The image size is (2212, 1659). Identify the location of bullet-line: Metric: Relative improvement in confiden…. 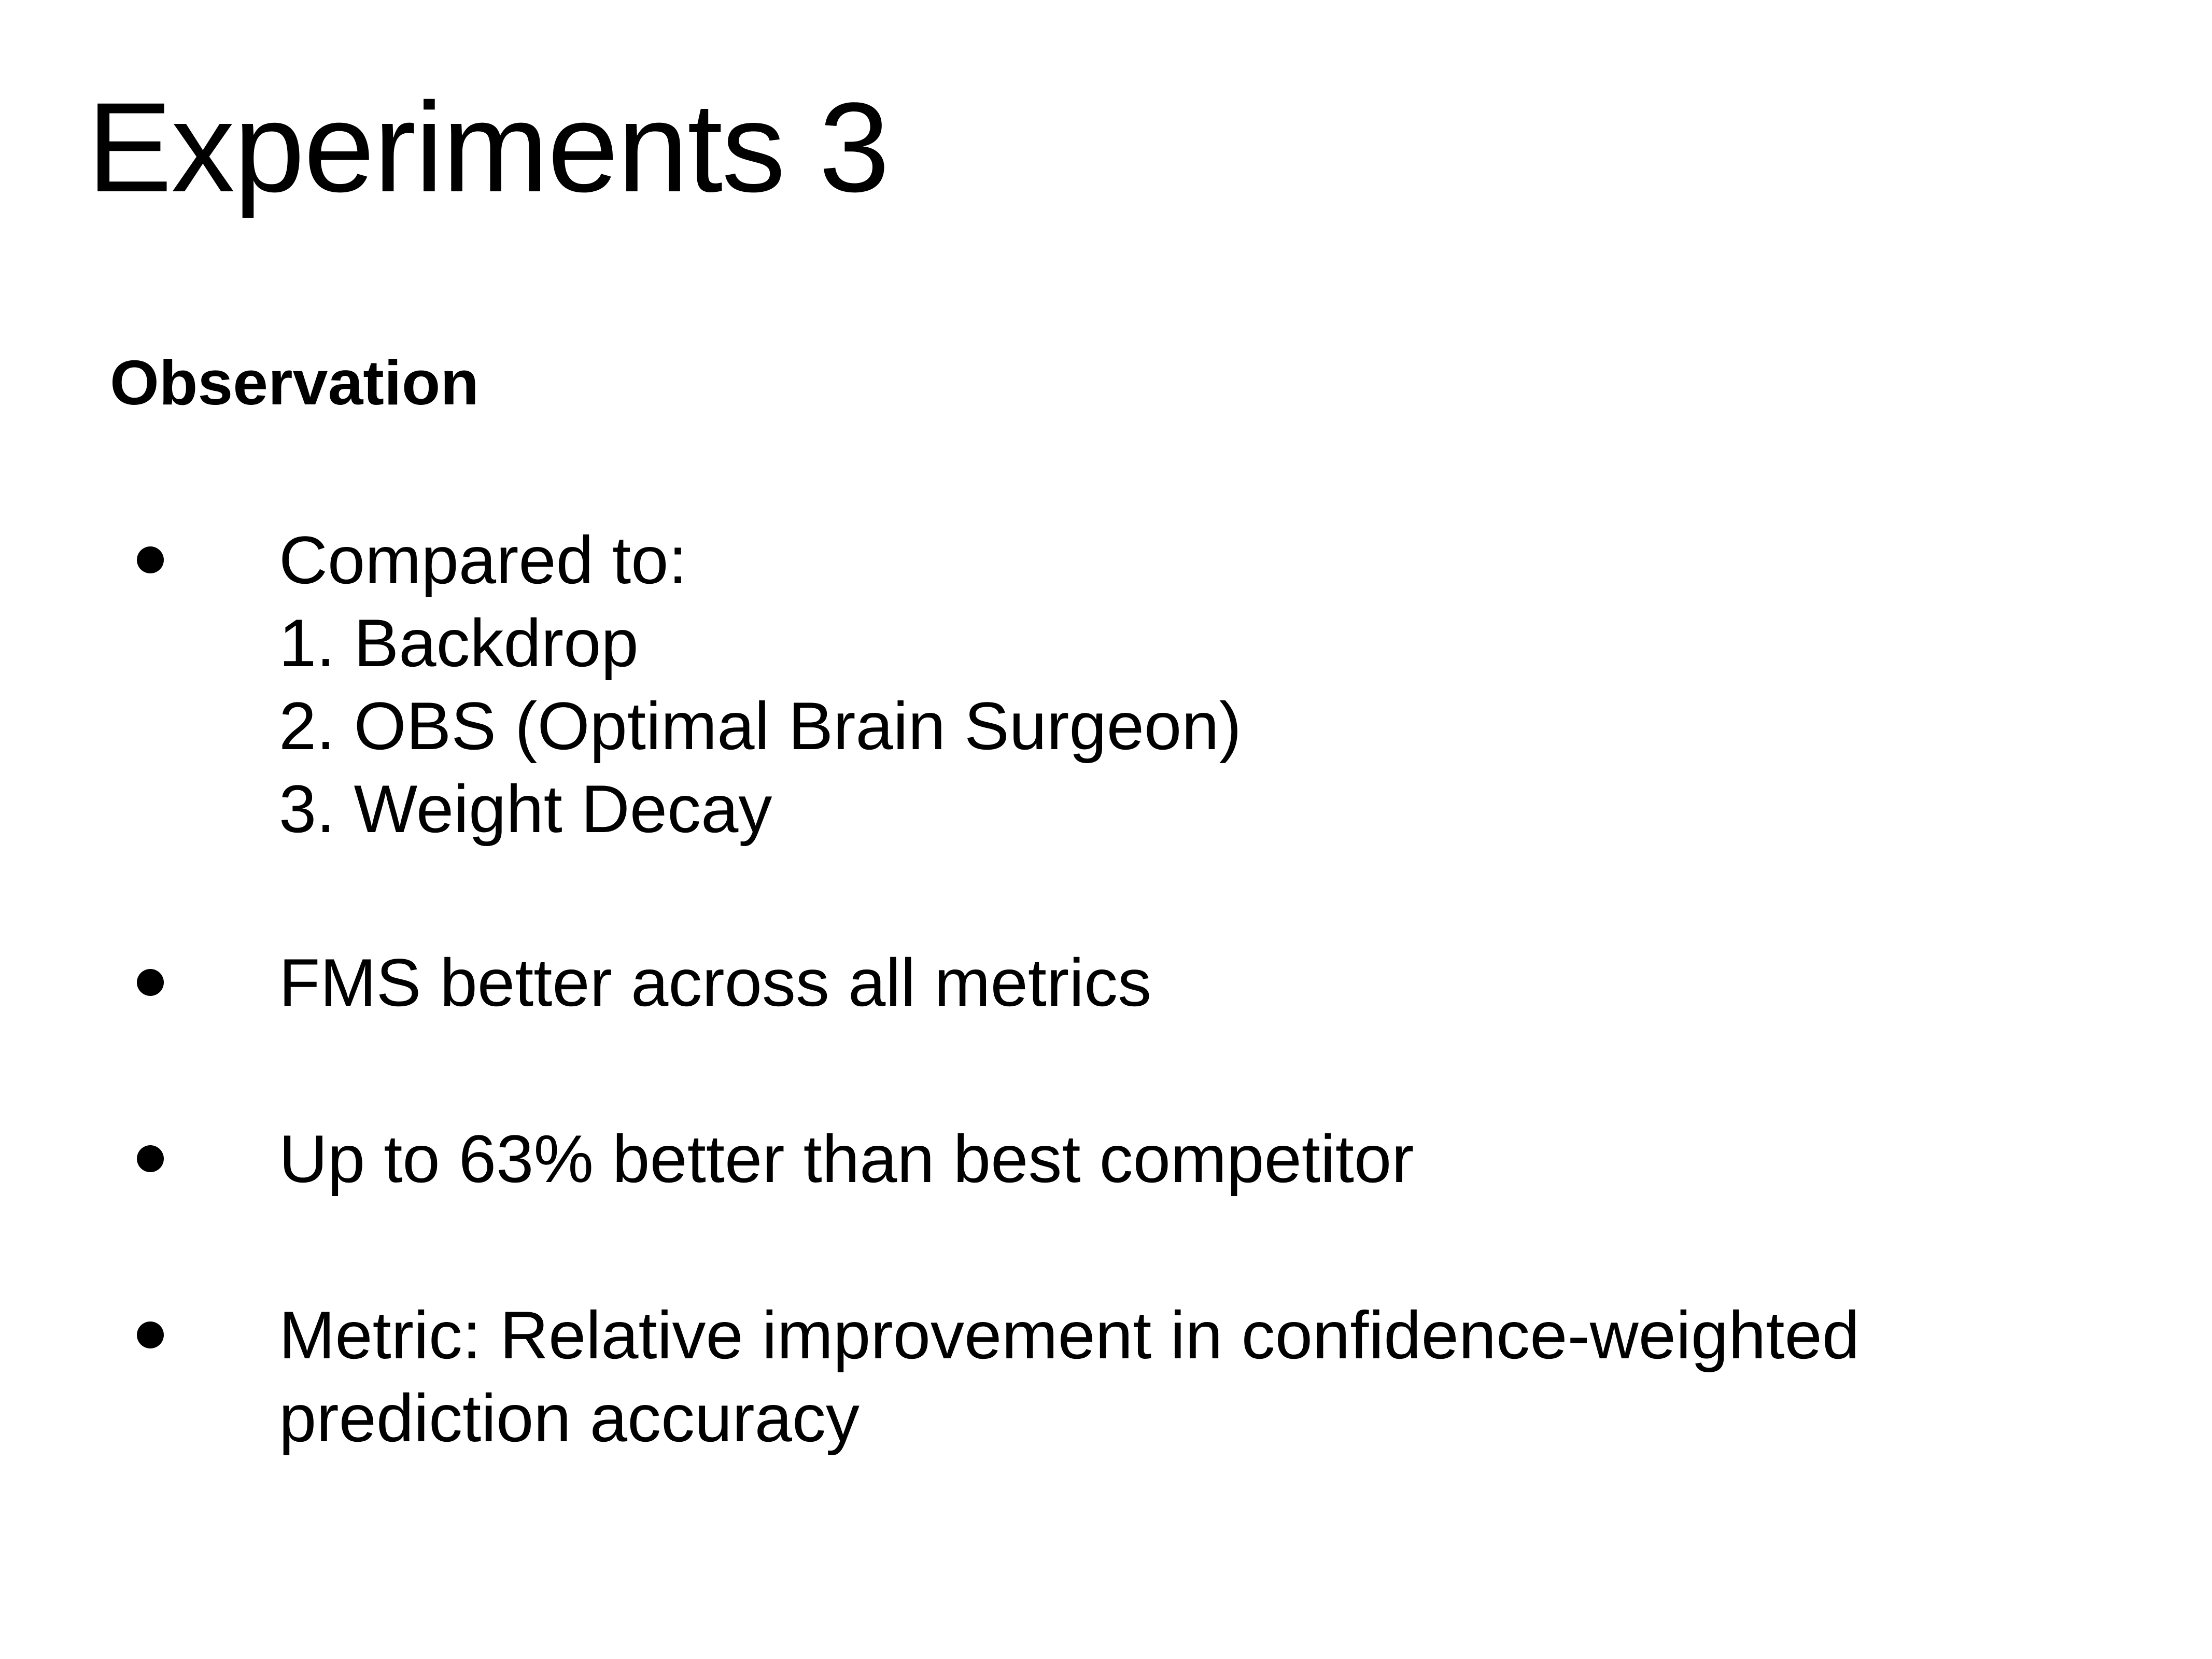
(1069, 1335).